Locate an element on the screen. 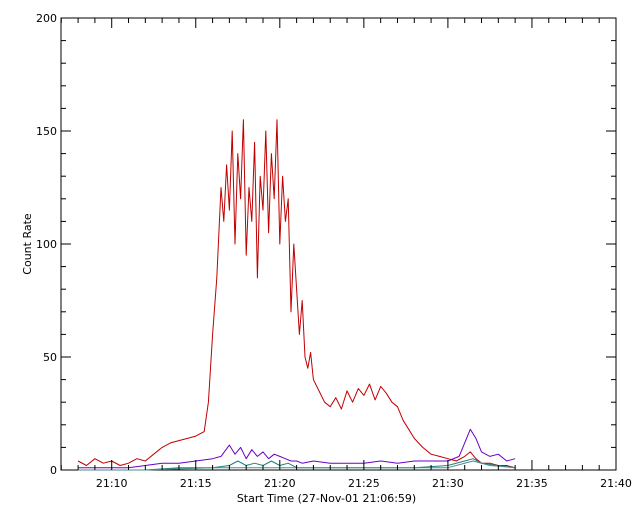 The image size is (640, 512). x-tick-label: 21:10 is located at coordinates (112, 483).